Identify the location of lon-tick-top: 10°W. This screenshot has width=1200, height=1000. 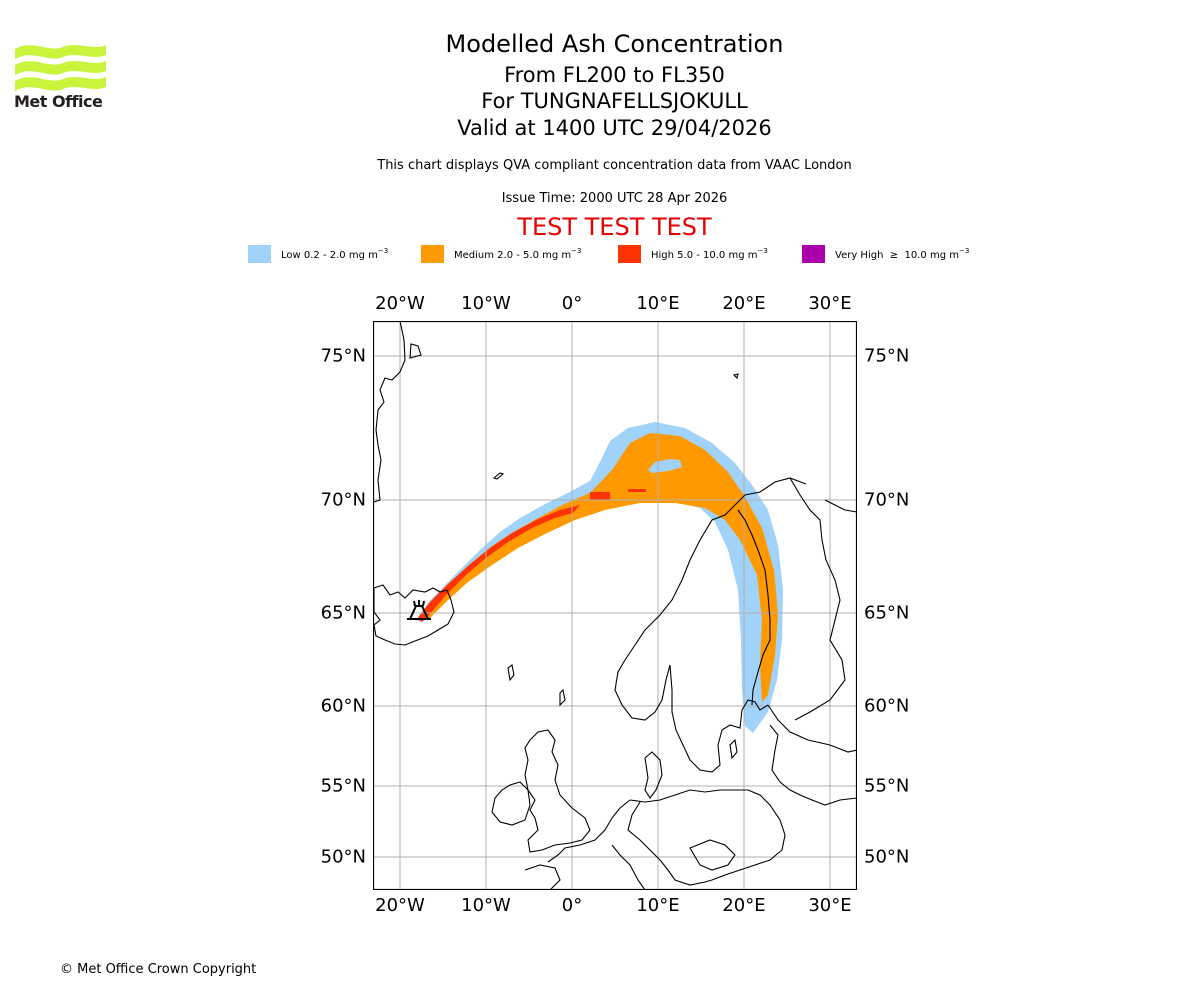
(486, 303).